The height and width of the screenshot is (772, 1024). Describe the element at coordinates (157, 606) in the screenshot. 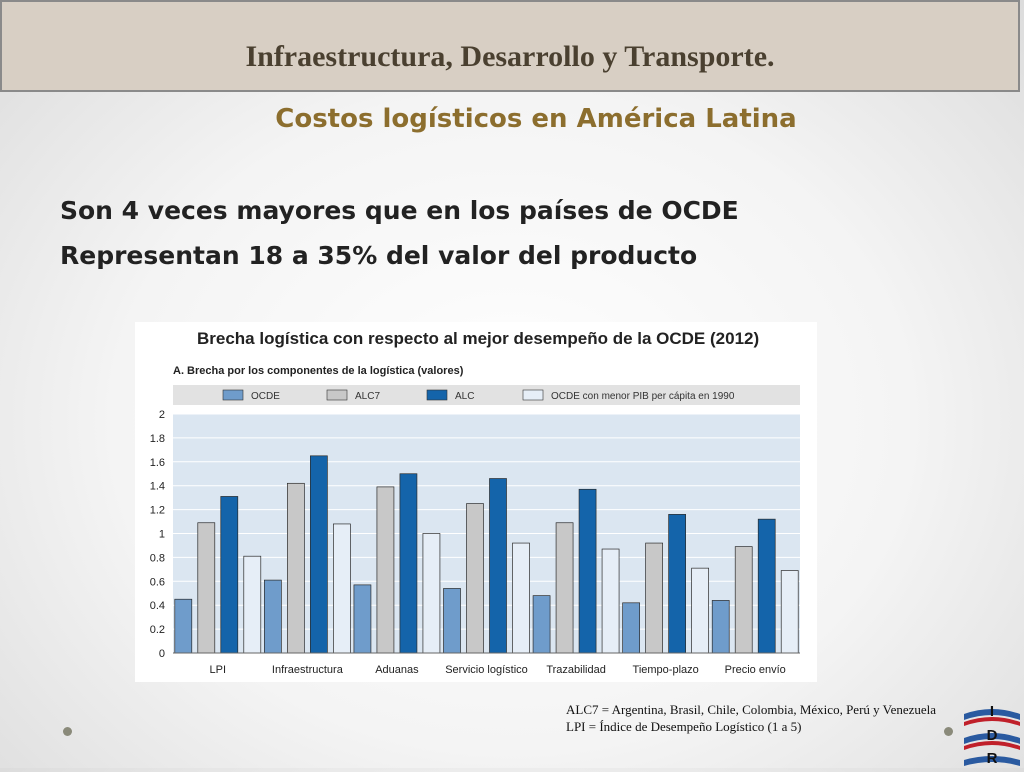

I see `y-tick-label: 0.4` at that location.